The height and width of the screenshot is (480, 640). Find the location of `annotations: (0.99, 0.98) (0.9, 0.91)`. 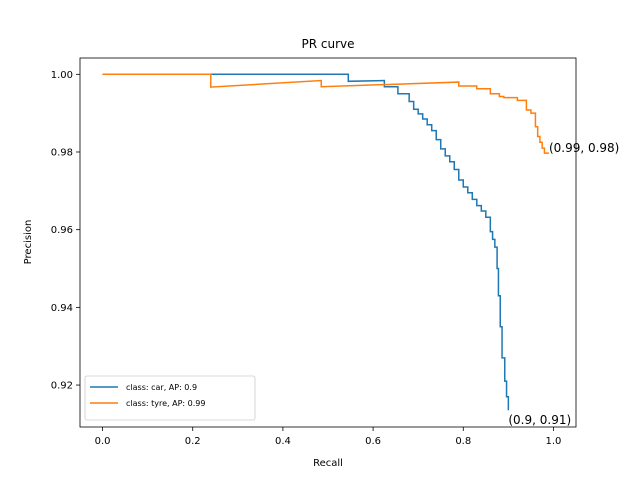

annotations: (0.99, 0.98) (0.9, 0.91) is located at coordinates (563, 284).